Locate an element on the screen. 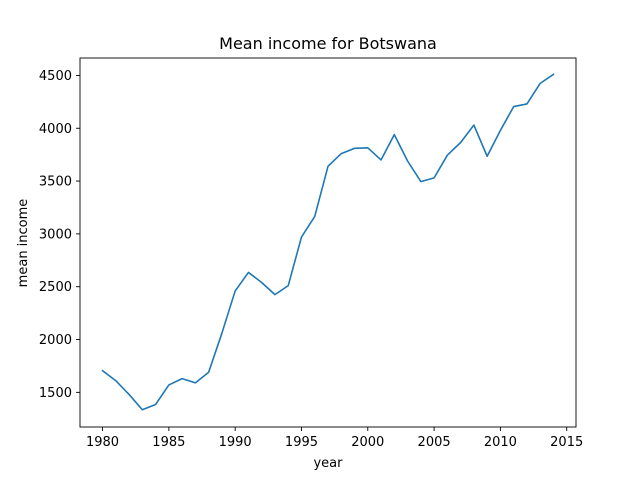 The image size is (640, 480). x-tick-label-2005: 2005 is located at coordinates (434, 442).